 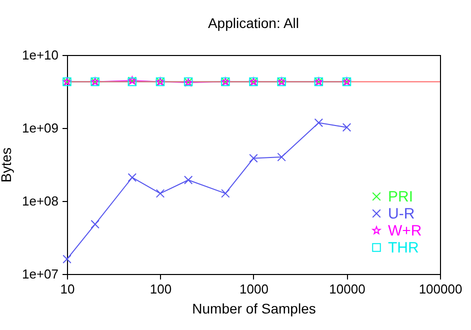 What do you see at coordinates (7, 165) in the screenshot?
I see `y-axis-title: Bytes` at bounding box center [7, 165].